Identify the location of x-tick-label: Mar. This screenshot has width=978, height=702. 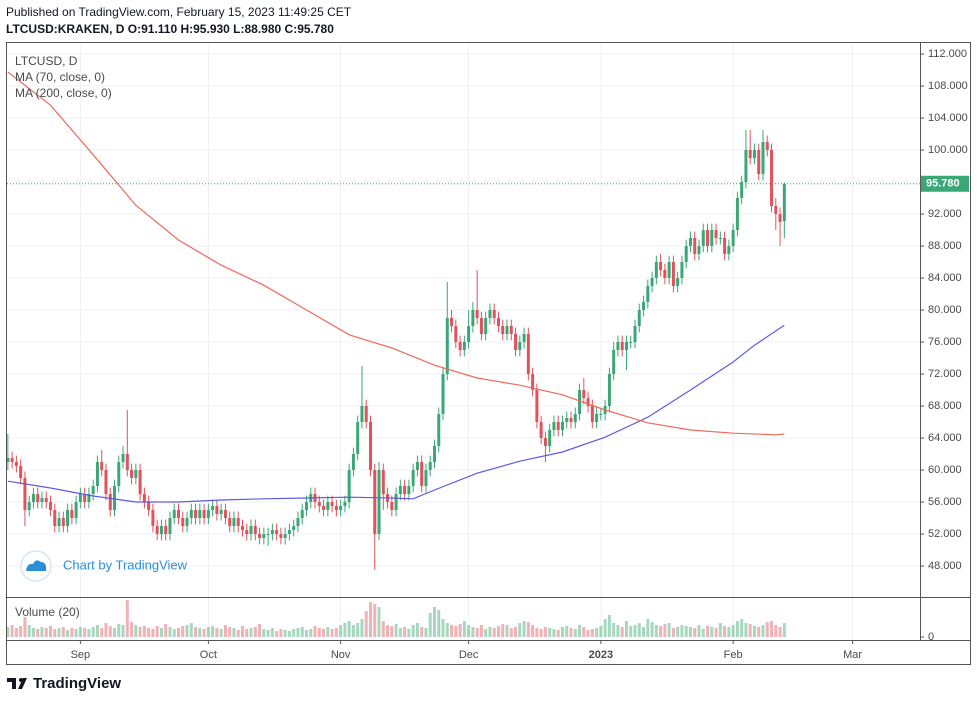
(852, 655).